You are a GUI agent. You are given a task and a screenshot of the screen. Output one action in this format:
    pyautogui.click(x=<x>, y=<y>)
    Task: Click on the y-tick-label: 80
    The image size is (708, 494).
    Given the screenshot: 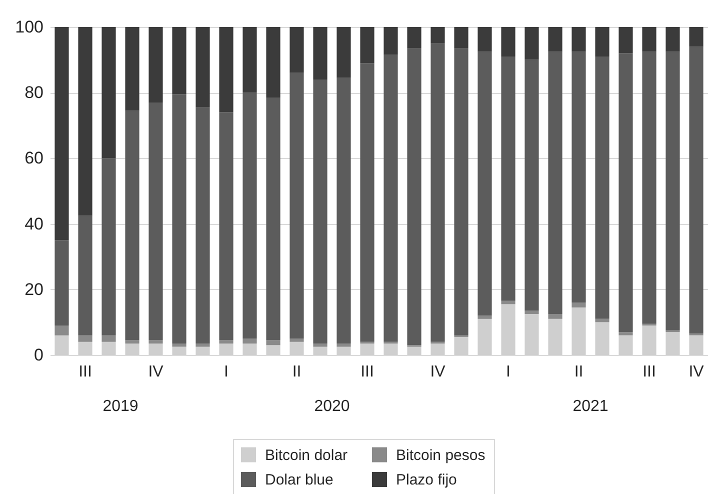 What is the action you would take?
    pyautogui.click(x=34, y=92)
    